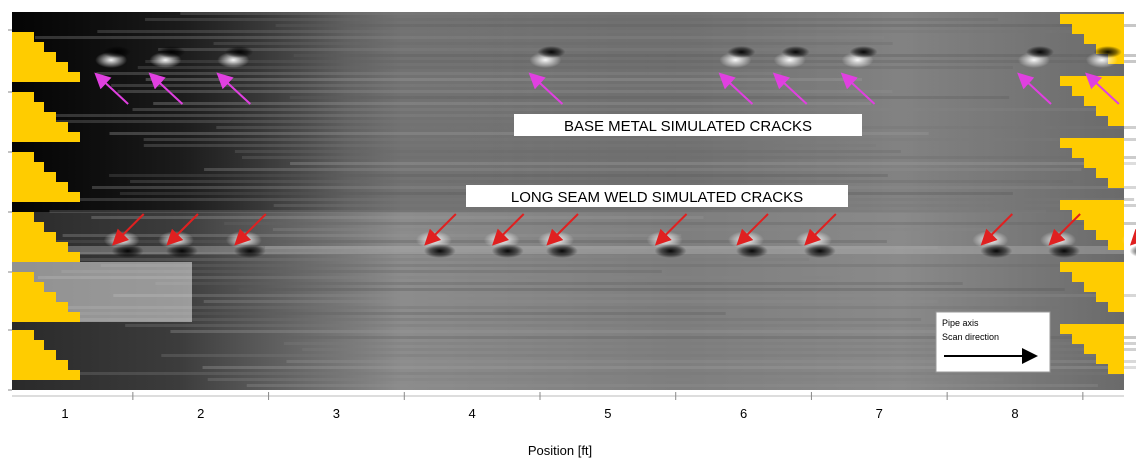 The image size is (1136, 468). I want to click on base-metal-label-box: BASE METAL SIMULATED CRACKS, so click(688, 125).